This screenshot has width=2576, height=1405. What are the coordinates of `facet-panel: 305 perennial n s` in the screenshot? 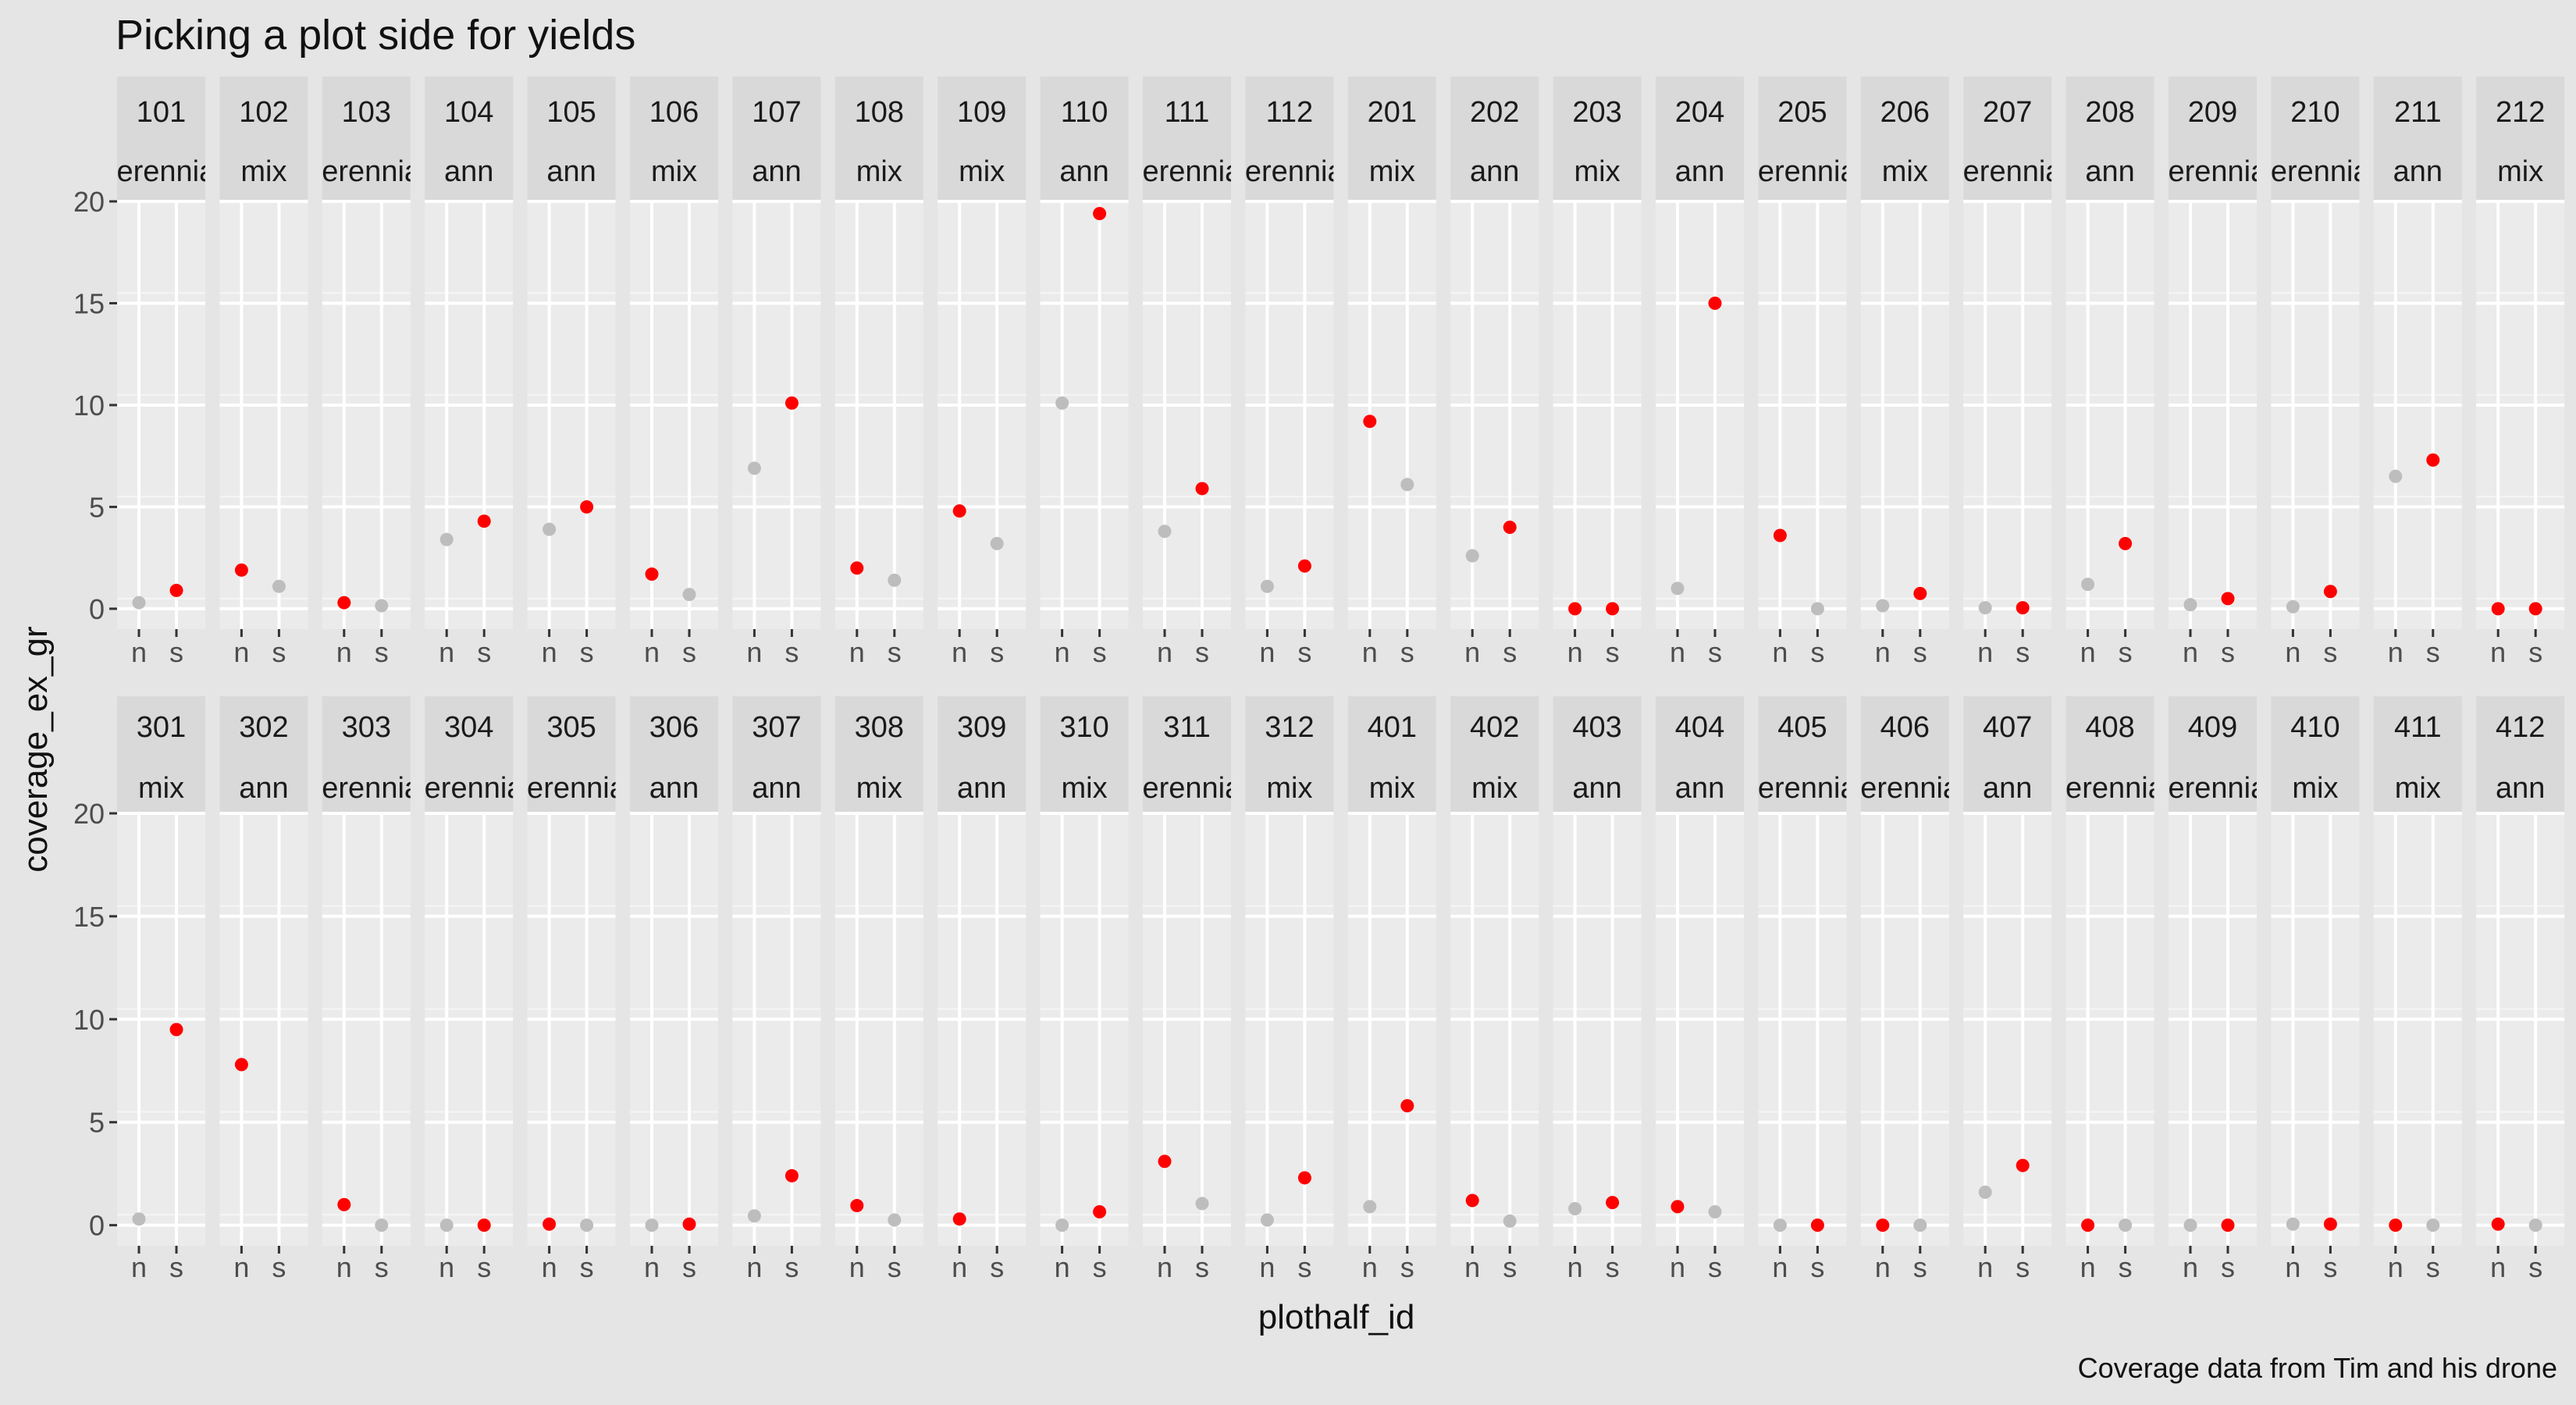 It's located at (571, 989).